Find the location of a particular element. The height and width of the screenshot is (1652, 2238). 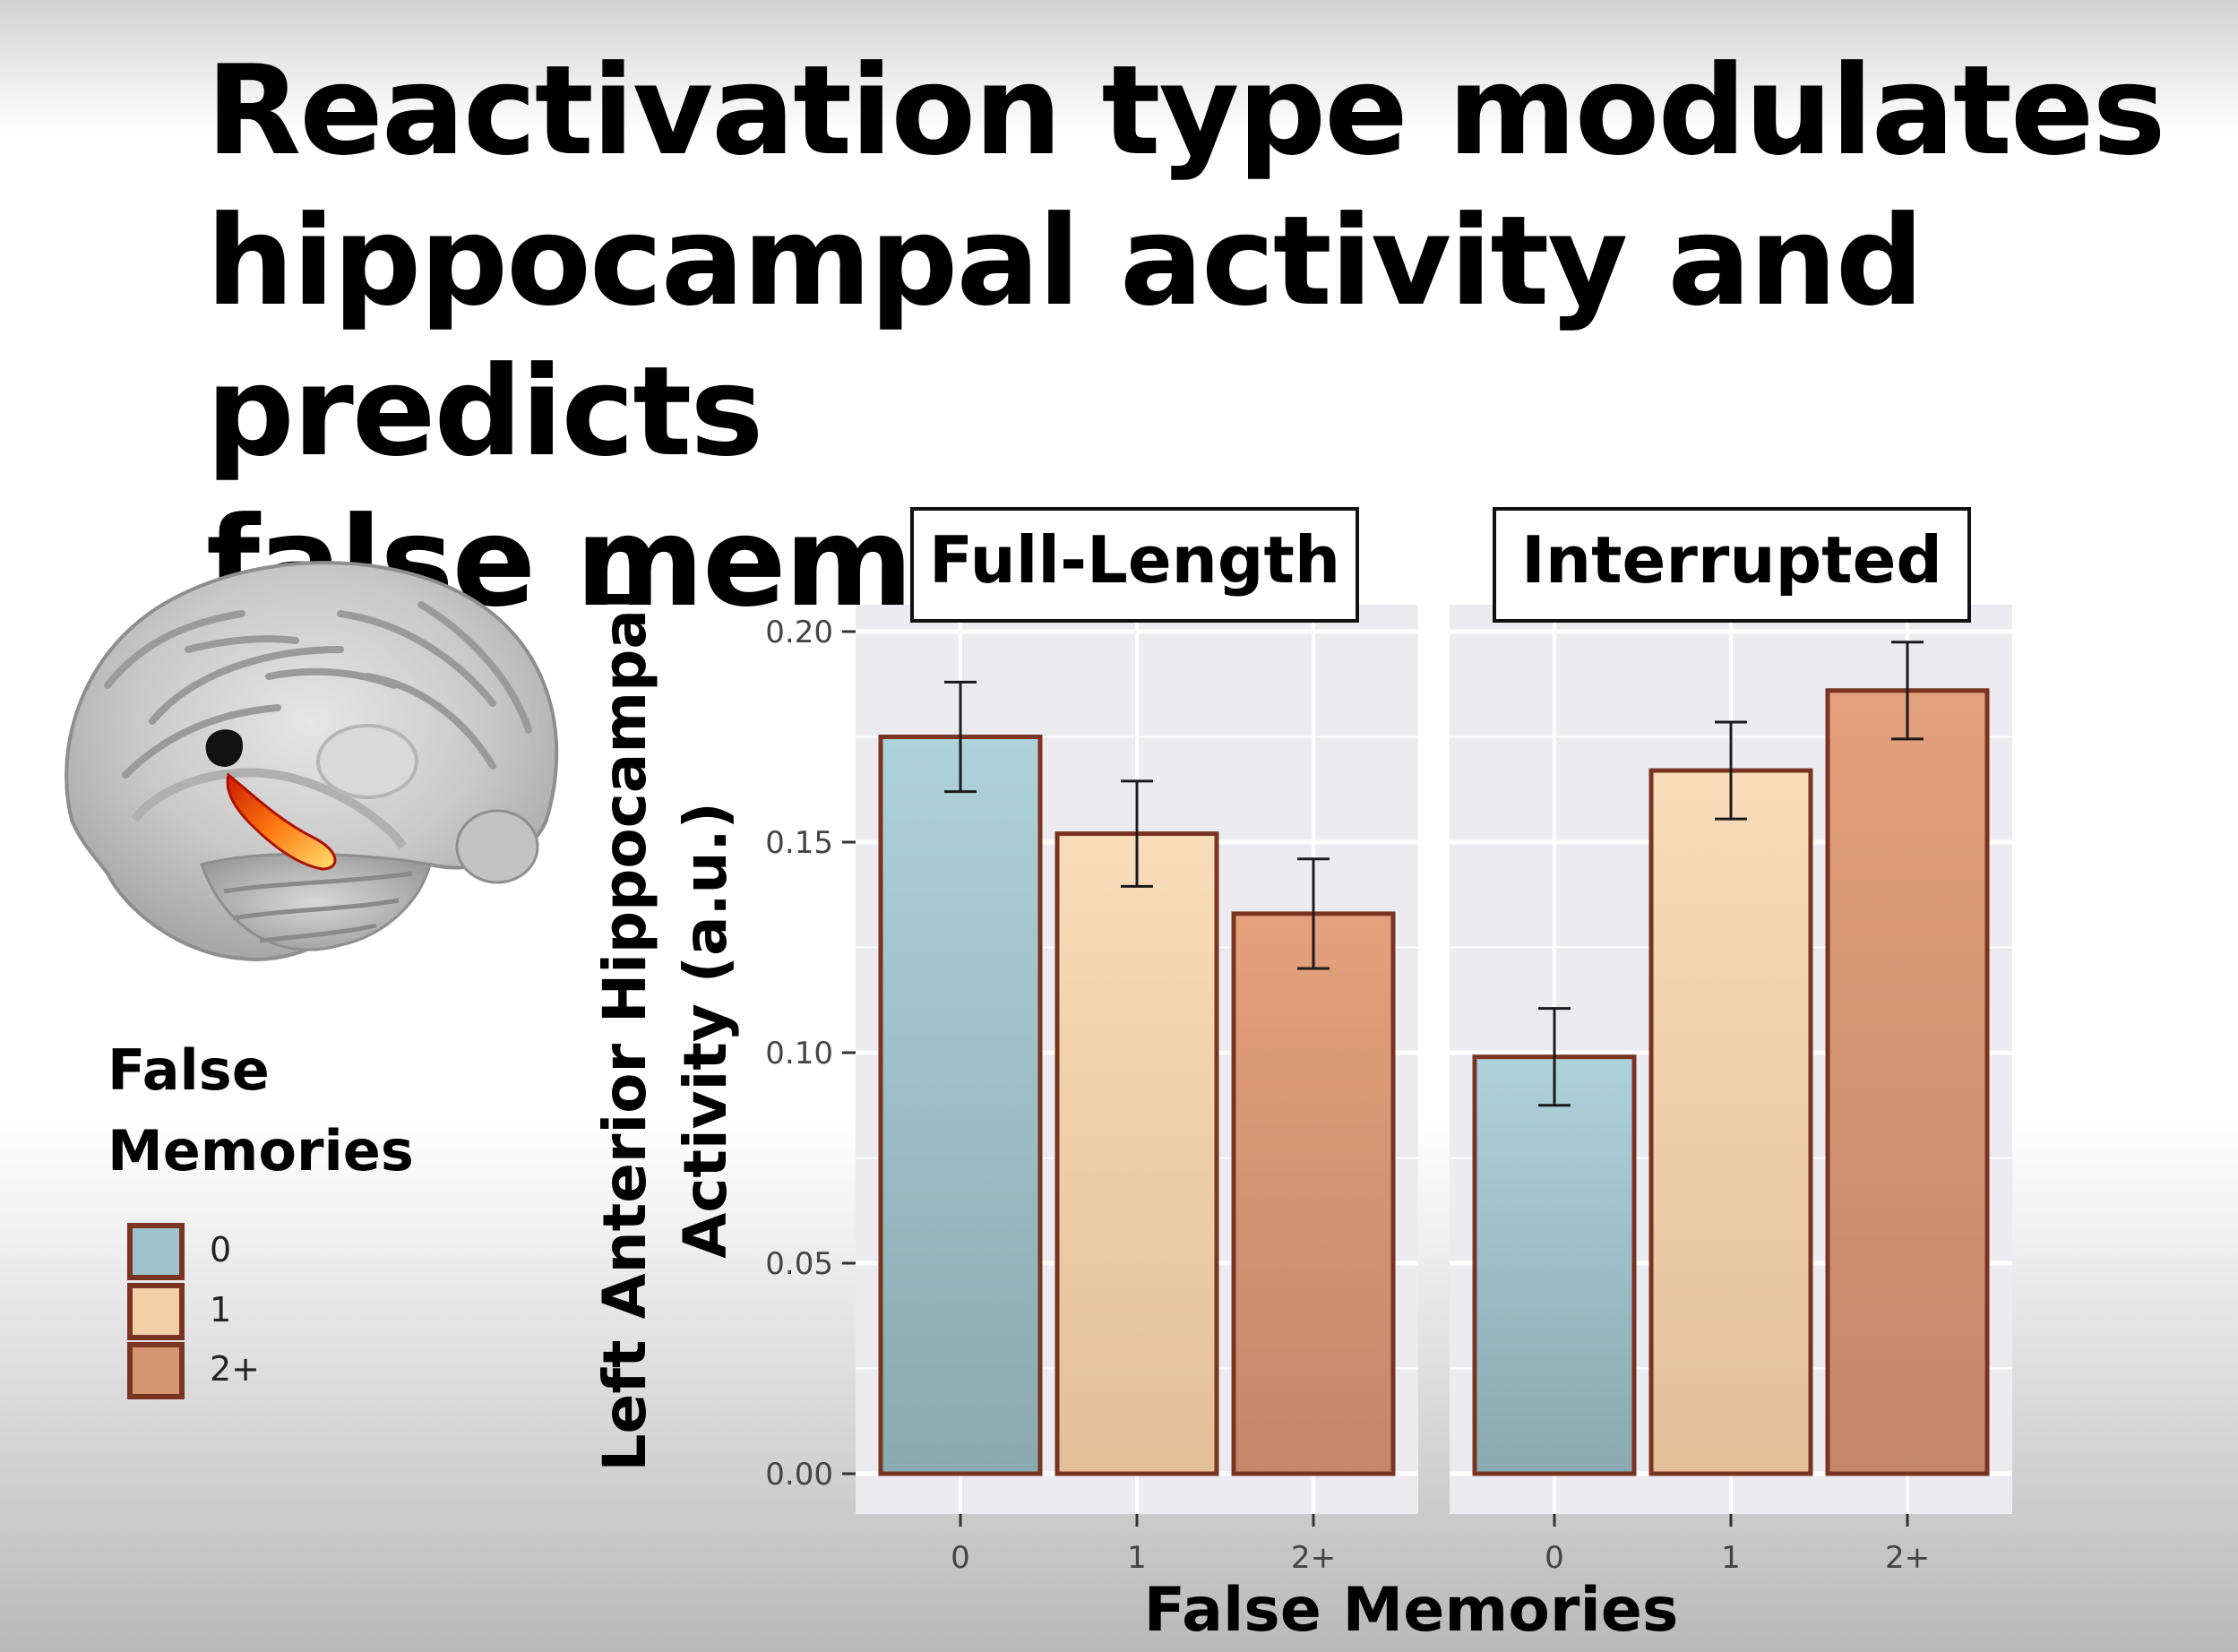

legend-item: 0 is located at coordinates (262, 1251).